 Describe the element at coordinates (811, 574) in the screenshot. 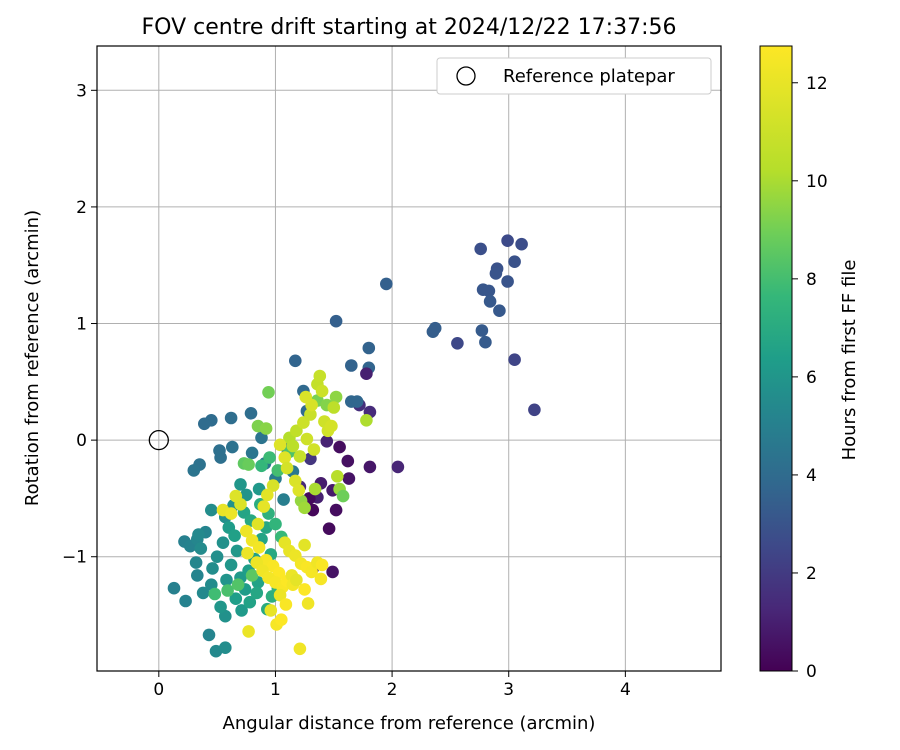

I see `colorbar-tick-label: 2` at that location.